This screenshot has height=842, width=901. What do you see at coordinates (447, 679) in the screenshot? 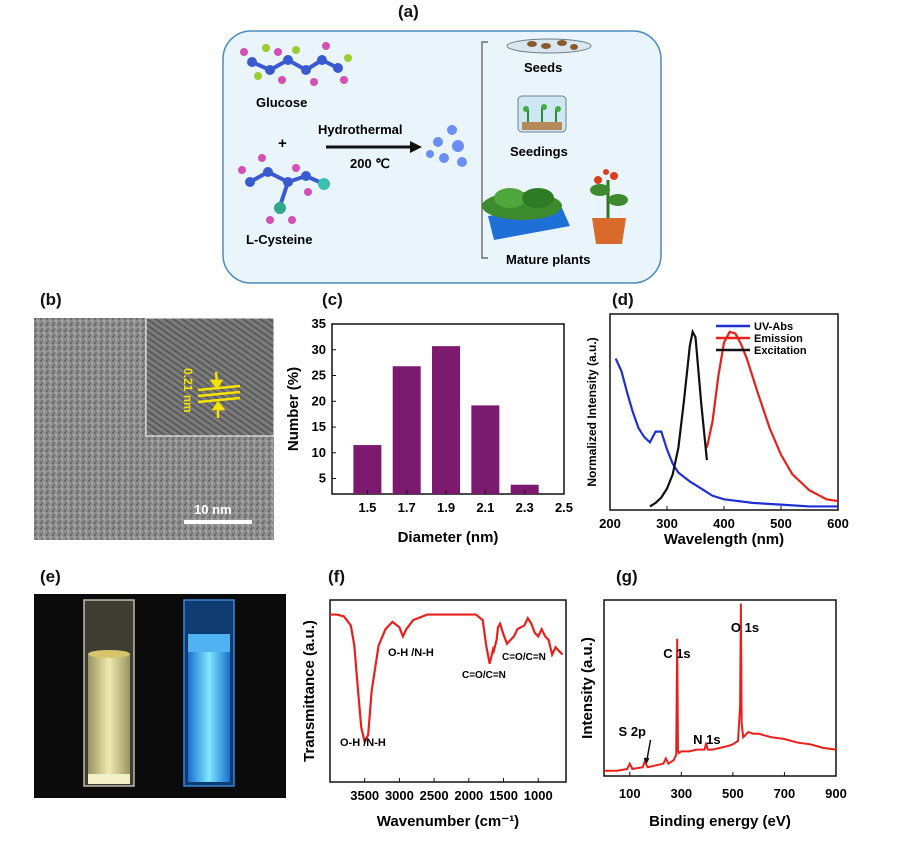
I see `ftir-line` at bounding box center [447, 679].